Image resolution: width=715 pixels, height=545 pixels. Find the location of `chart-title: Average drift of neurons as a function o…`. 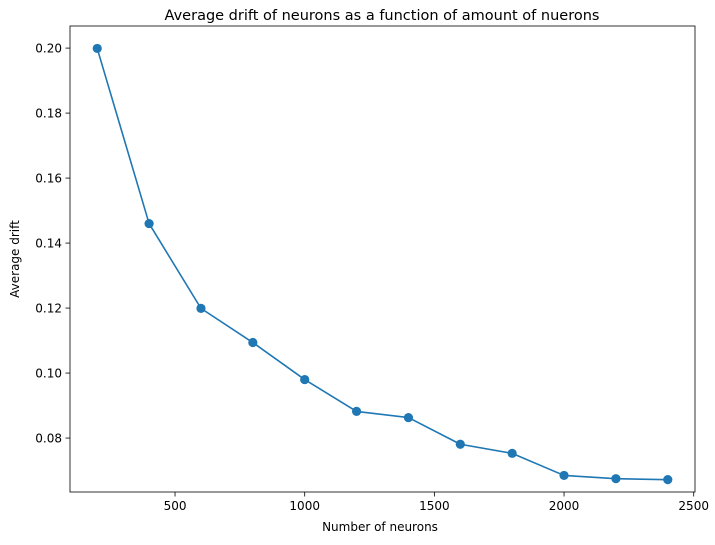

chart-title: Average drift of neurons as a function o… is located at coordinates (382, 16).